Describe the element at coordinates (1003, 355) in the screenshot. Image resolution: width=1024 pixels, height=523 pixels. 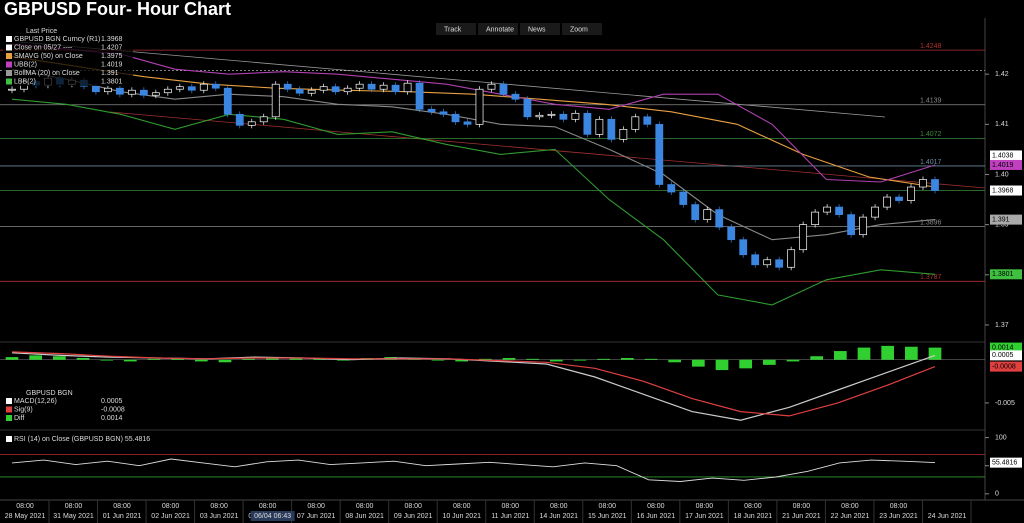
I see `value-tag-label: 0.0005` at that location.